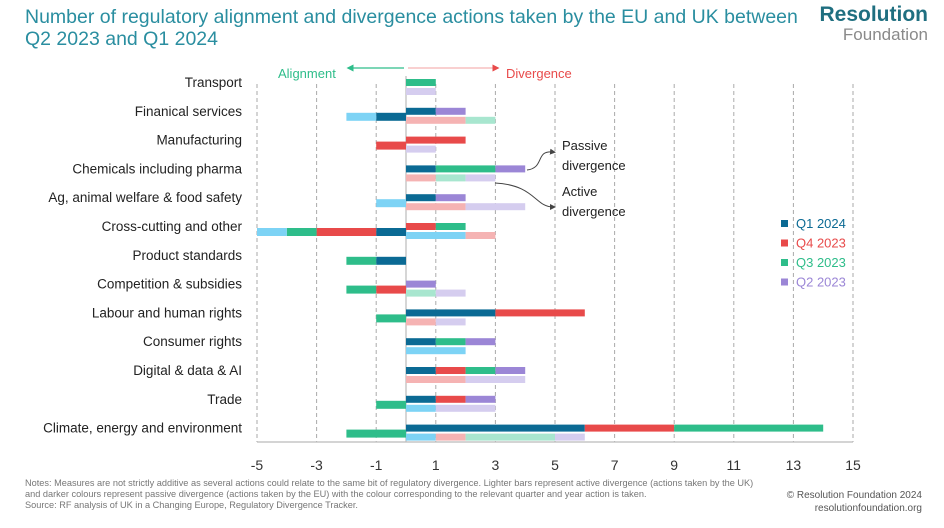 This screenshot has width=944, height=528. Describe the element at coordinates (541, 159) in the screenshot. I see `passive-annotation-arrow` at that location.